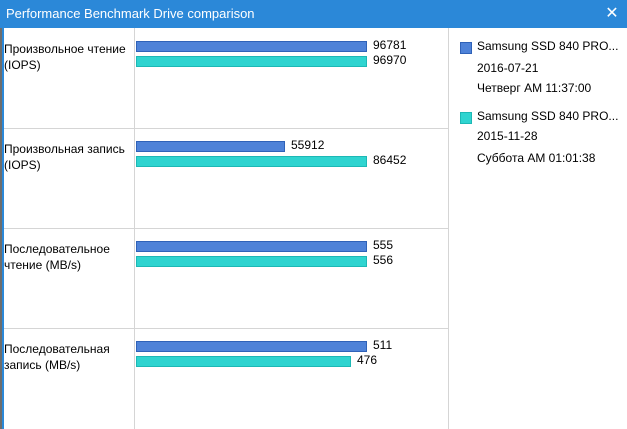 This screenshot has height=429, width=627. I want to click on window-title: Performance Benchmark Drive comparison, so click(130, 13).